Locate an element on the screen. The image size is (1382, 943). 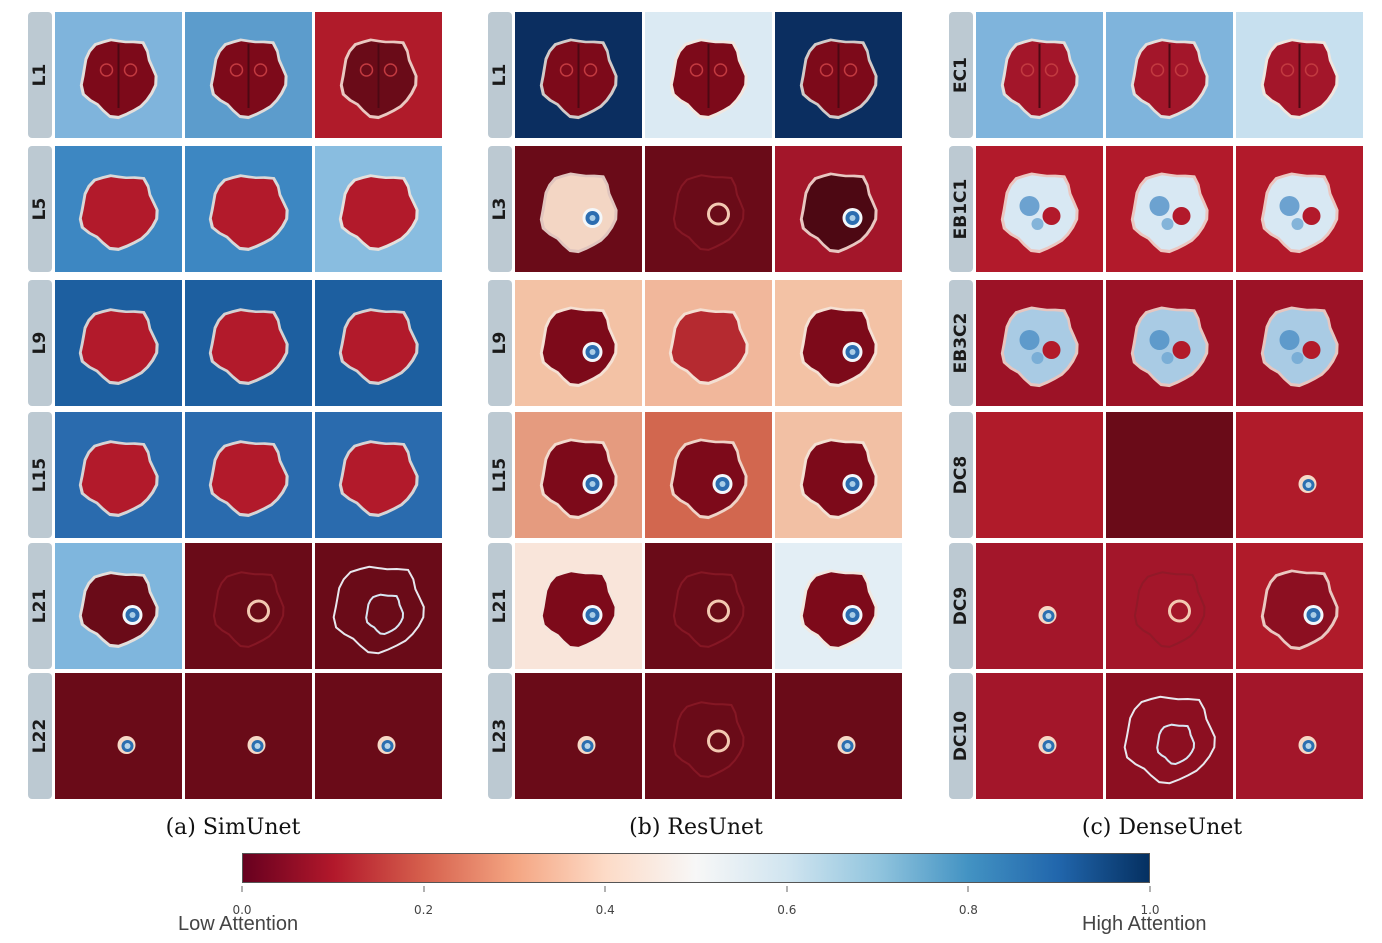
layer-row: L22 is located at coordinates (235, 736).